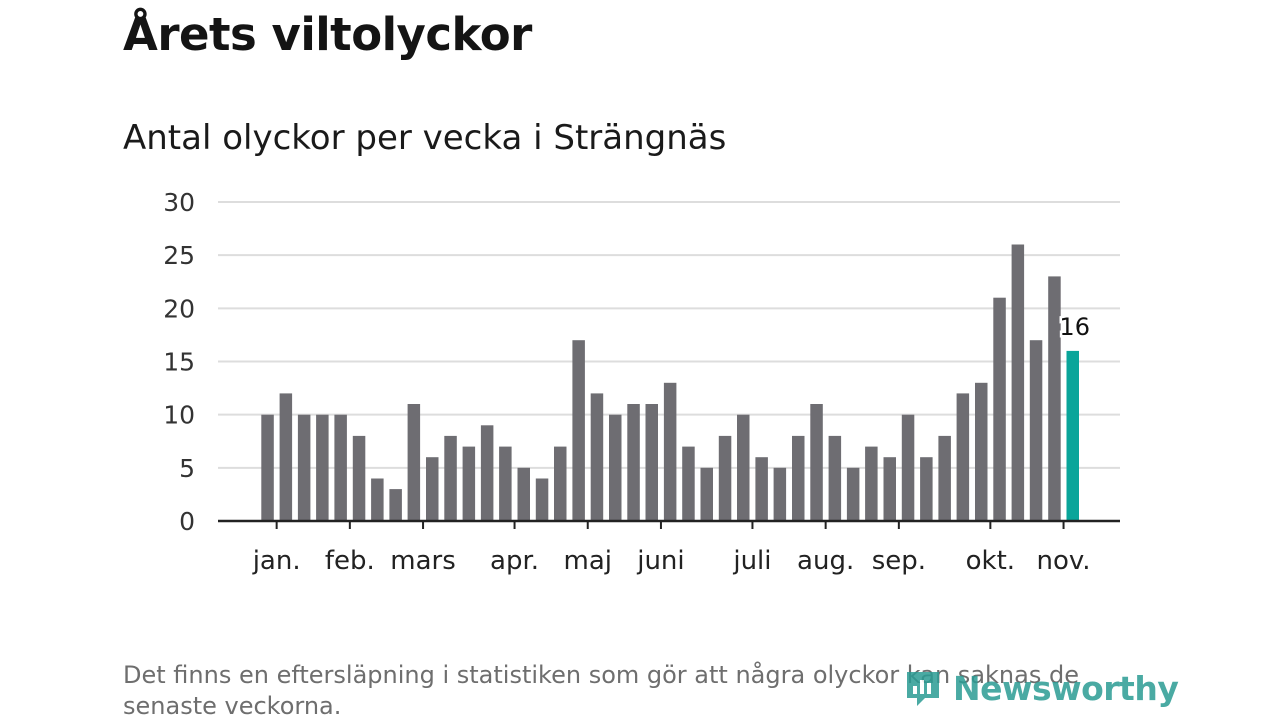  Describe the element at coordinates (187, 468) in the screenshot. I see `y-tick-label: 5` at that location.